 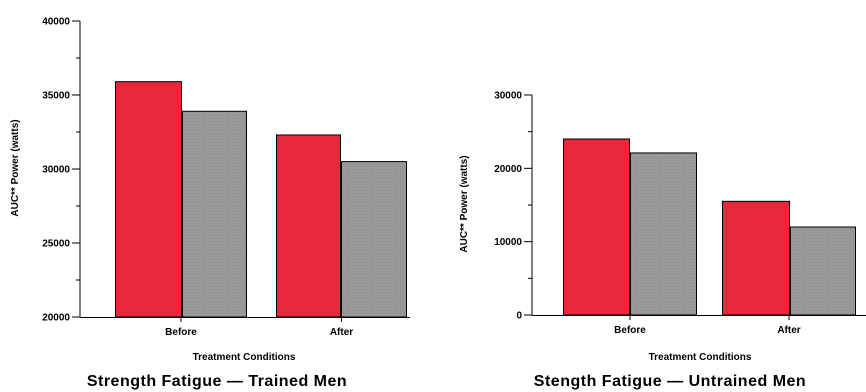 What do you see at coordinates (217, 381) in the screenshot?
I see `chart-1-title: Strength Fatigue — Trained Men` at bounding box center [217, 381].